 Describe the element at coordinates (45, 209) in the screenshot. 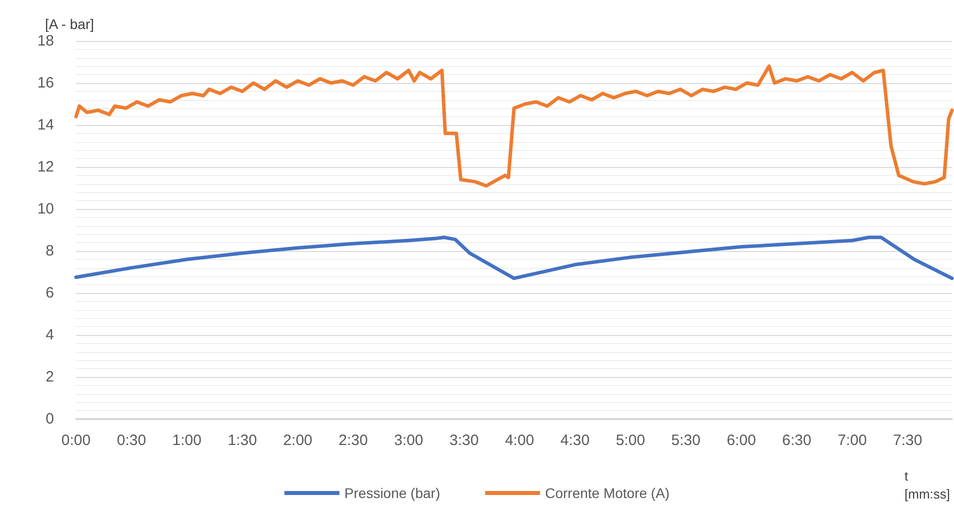

I see `y-tick-label: 10` at that location.